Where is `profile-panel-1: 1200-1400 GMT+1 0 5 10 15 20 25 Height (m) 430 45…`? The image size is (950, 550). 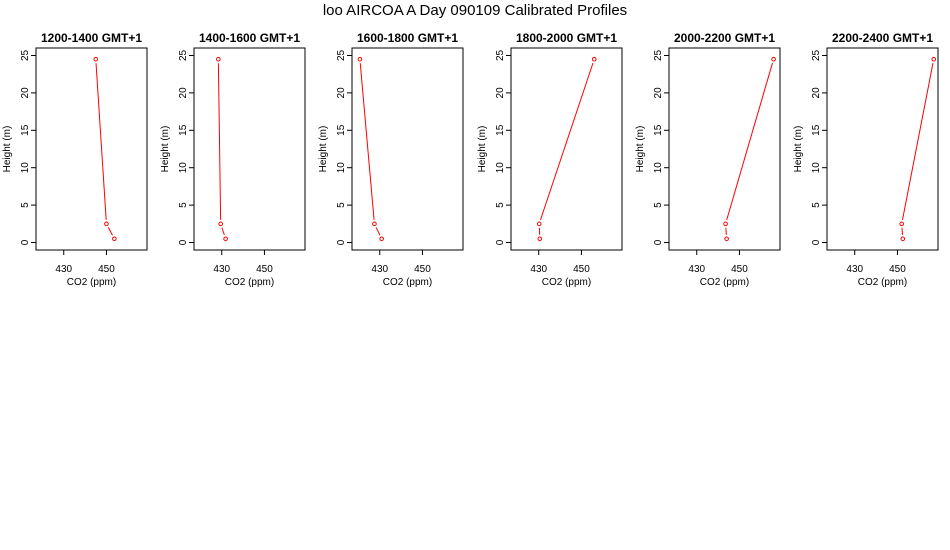
profile-panel-1: 1200-1400 GMT+1 0 5 10 15 20 25 Height (m) 430 45… is located at coordinates (75, 159).